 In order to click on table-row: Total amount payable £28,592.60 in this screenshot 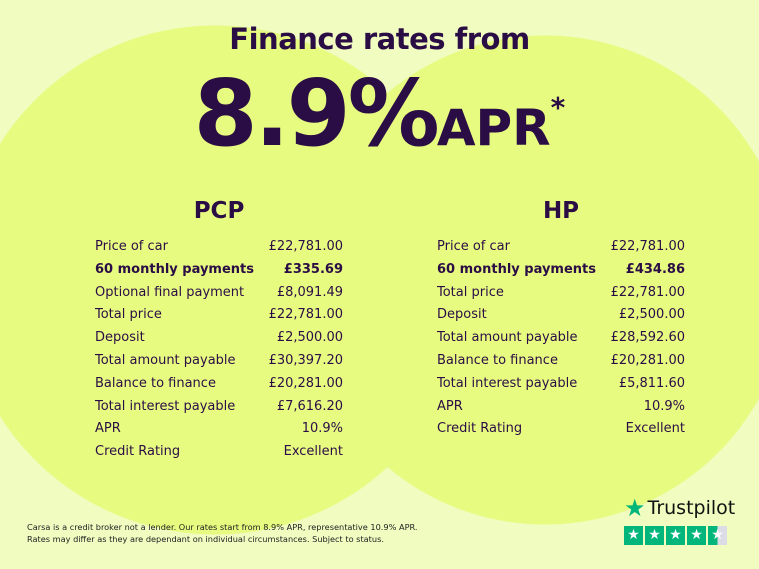, I will do `click(561, 338)`.